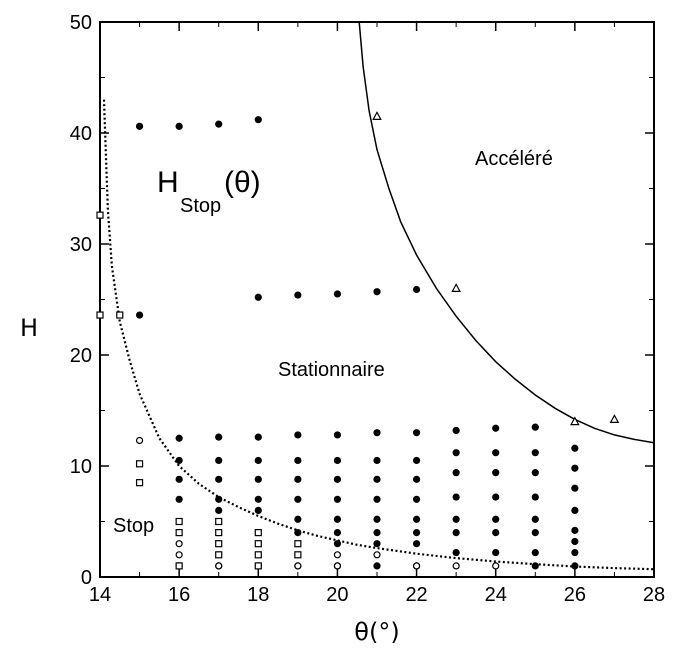 Image resolution: width=673 pixels, height=648 pixels. I want to click on hstop-label-sub: Stop, so click(200, 206).